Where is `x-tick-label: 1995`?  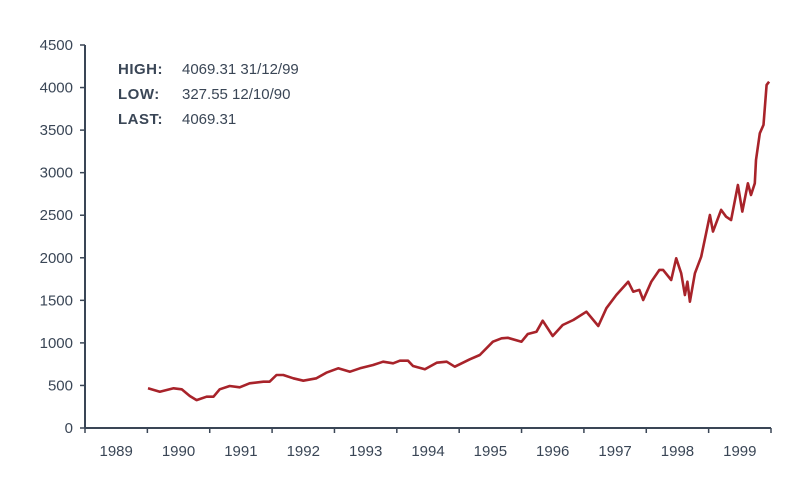
x-tick-label: 1995 is located at coordinates (490, 451).